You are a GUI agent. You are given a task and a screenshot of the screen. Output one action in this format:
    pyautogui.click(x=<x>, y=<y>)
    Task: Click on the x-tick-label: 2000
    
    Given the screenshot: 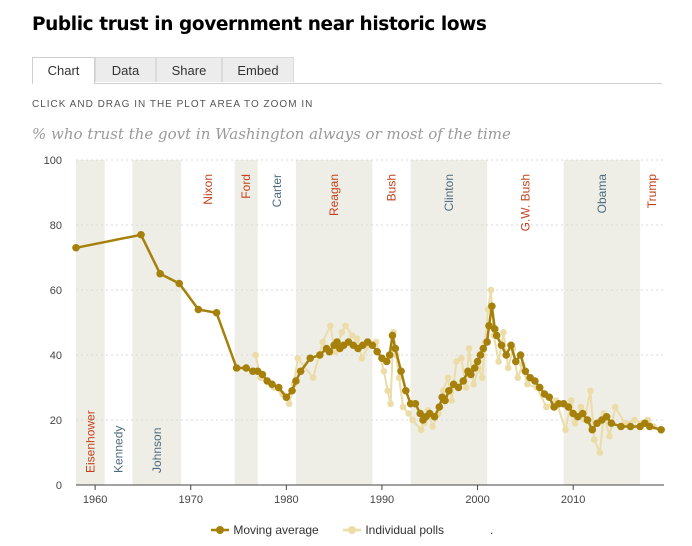 What is the action you would take?
    pyautogui.click(x=477, y=500)
    